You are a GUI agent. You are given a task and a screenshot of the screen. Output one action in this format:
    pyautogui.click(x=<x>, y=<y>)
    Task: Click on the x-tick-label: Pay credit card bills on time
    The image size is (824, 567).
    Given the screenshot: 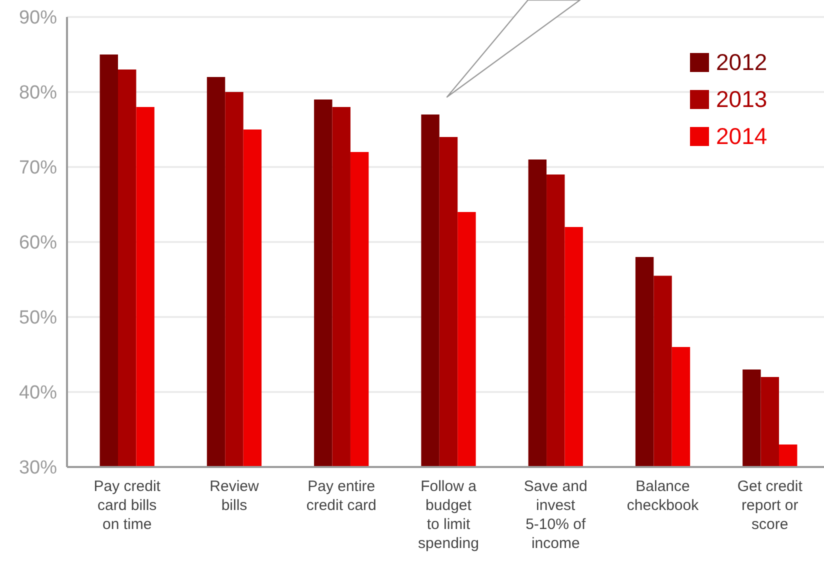 What is the action you would take?
    pyautogui.click(x=128, y=505)
    